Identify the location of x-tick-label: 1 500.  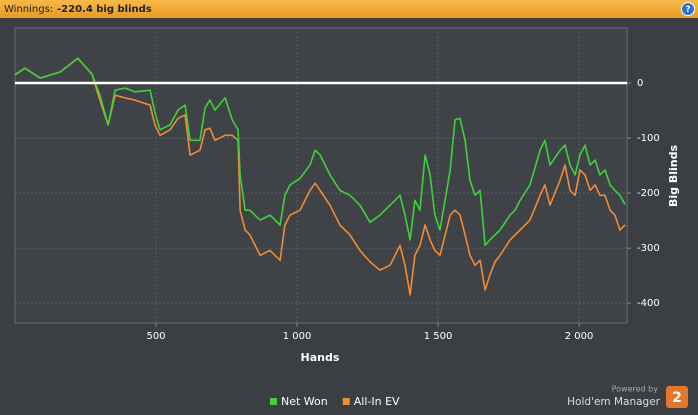
(438, 336).